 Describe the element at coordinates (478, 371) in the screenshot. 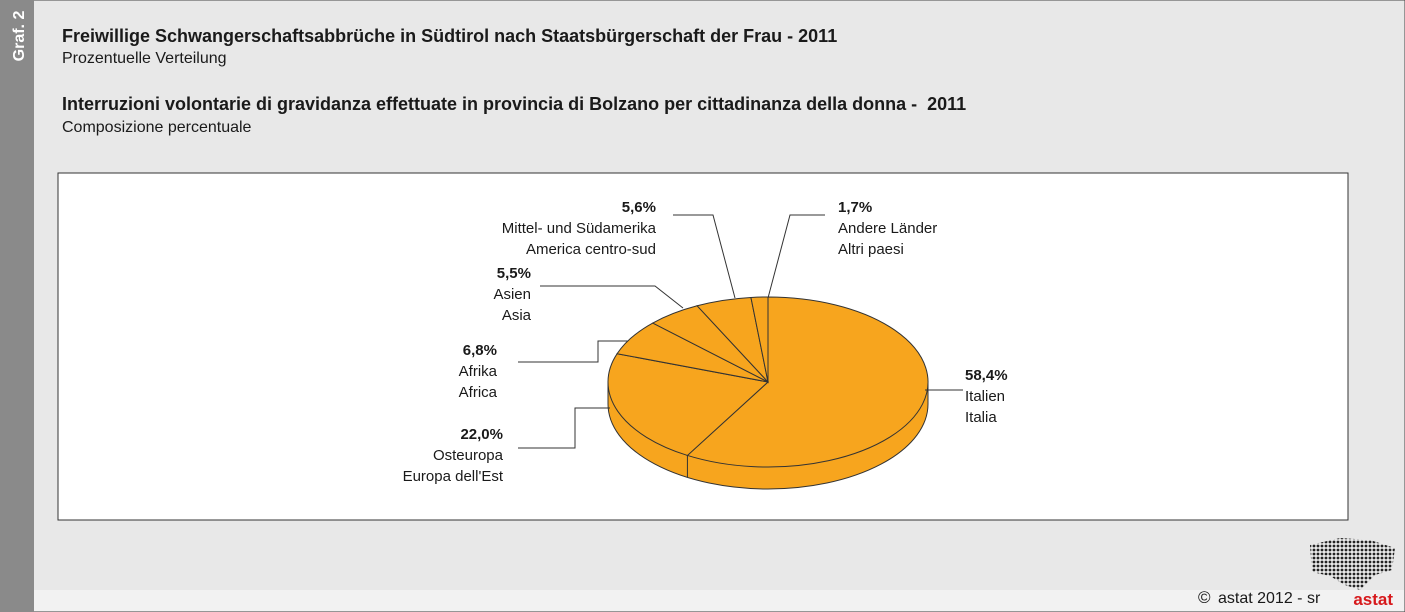

I see `category-label: Afrika` at that location.